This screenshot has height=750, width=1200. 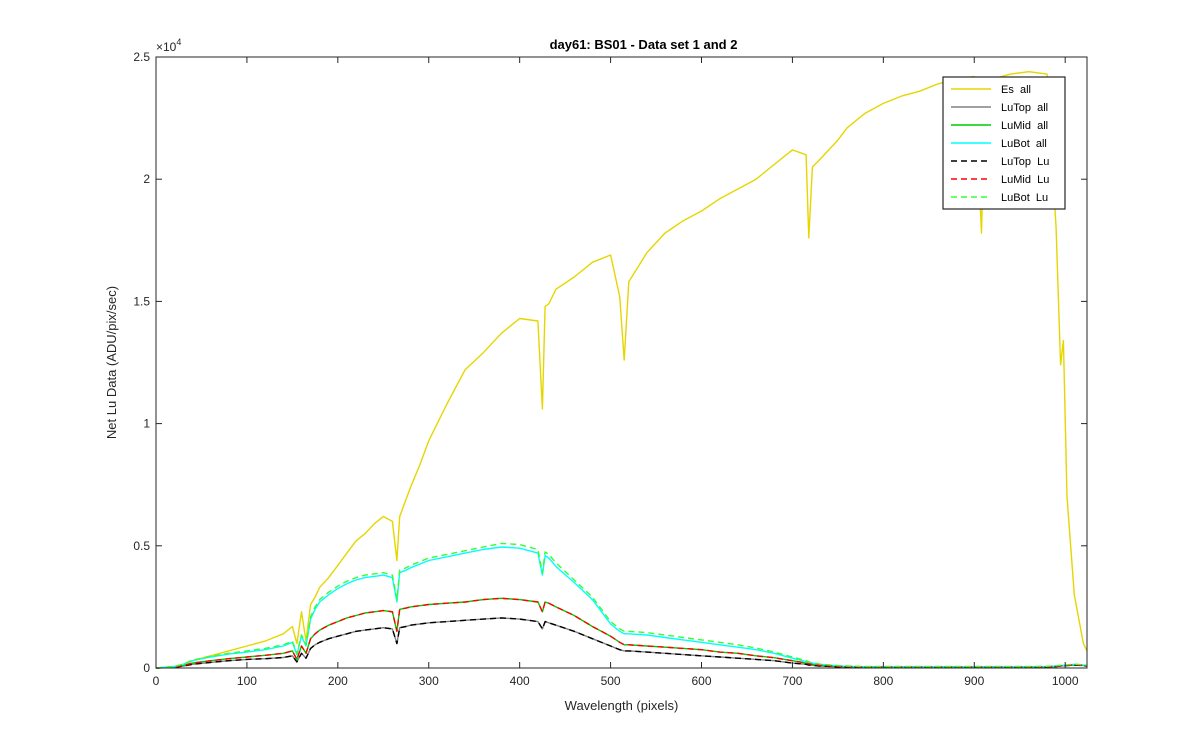 I want to click on y-tick-label: 2.5, so click(x=141, y=57).